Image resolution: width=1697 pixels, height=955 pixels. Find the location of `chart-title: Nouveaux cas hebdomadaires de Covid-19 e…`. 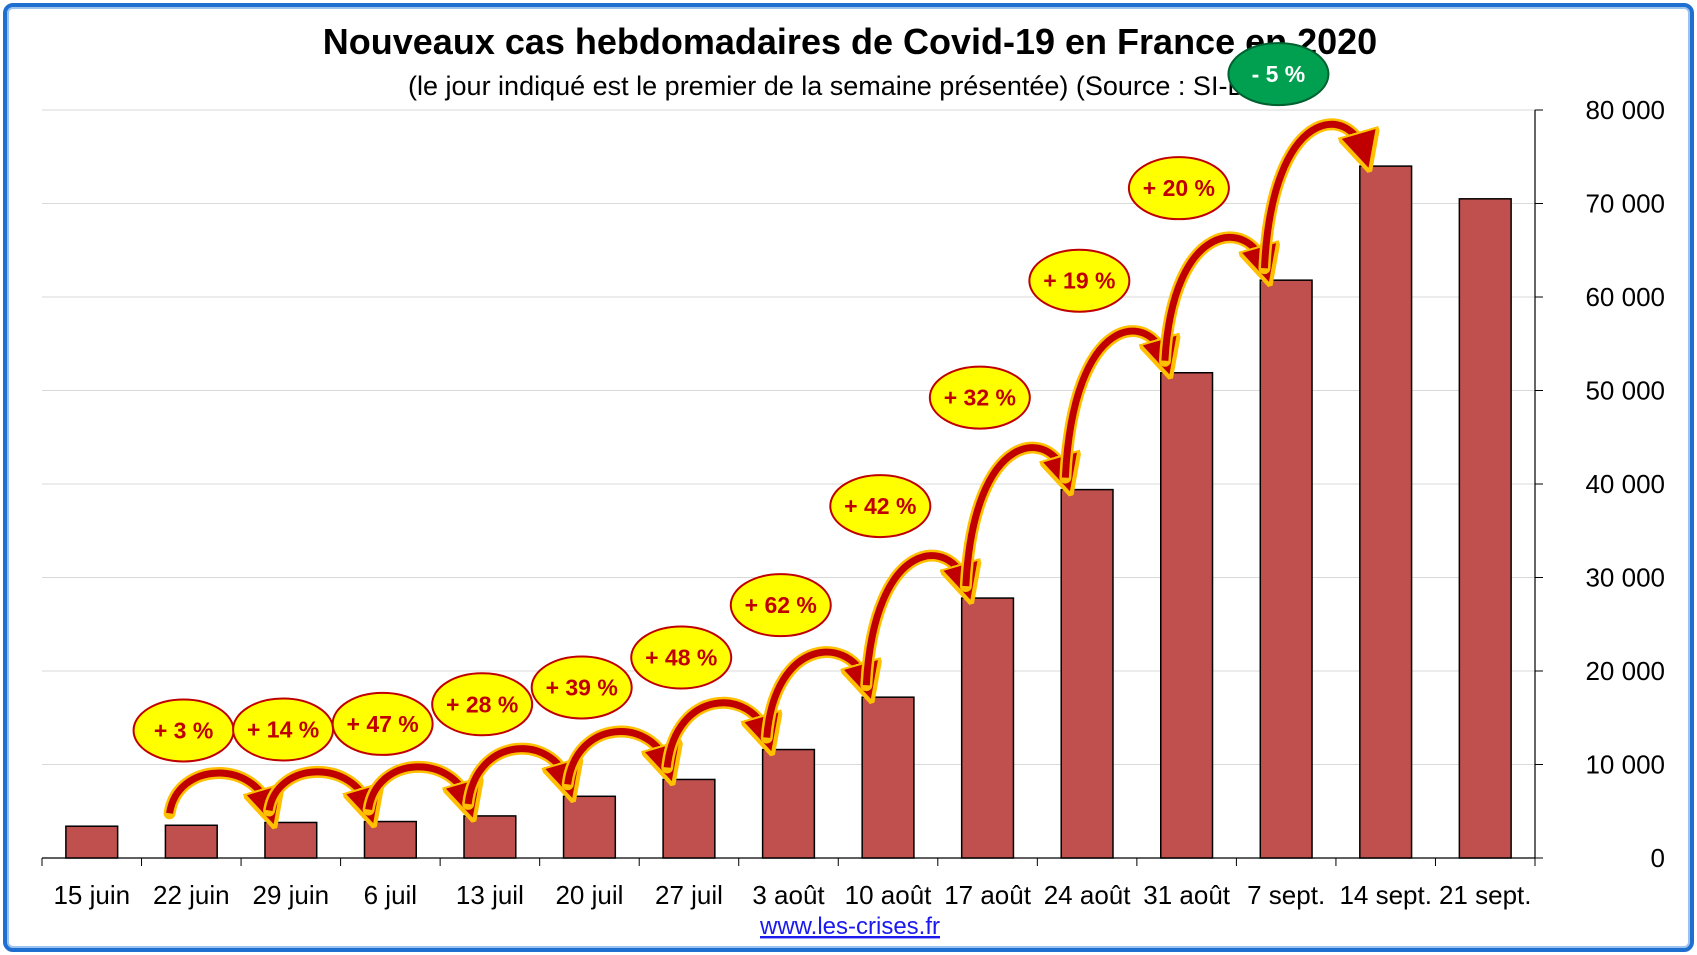

chart-title: Nouveaux cas hebdomadaires de Covid-19 e… is located at coordinates (850, 41).